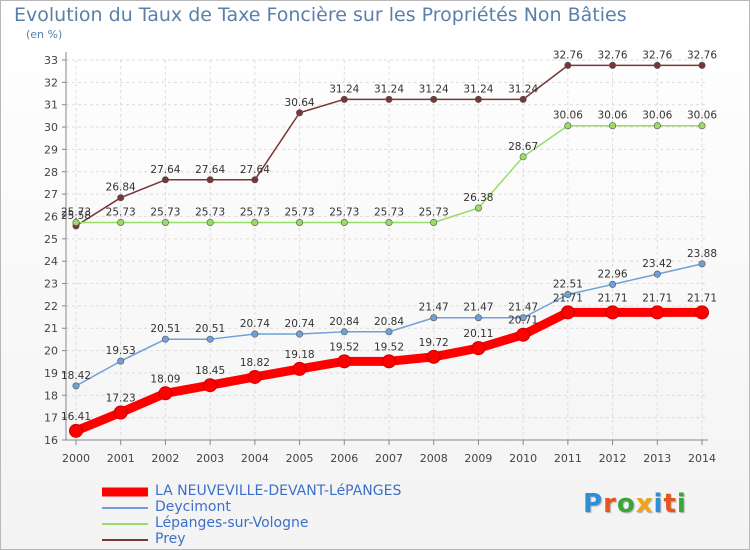 Image resolution: width=750 pixels, height=550 pixels. Describe the element at coordinates (51, 440) in the screenshot. I see `y-tick-label: 16` at that location.